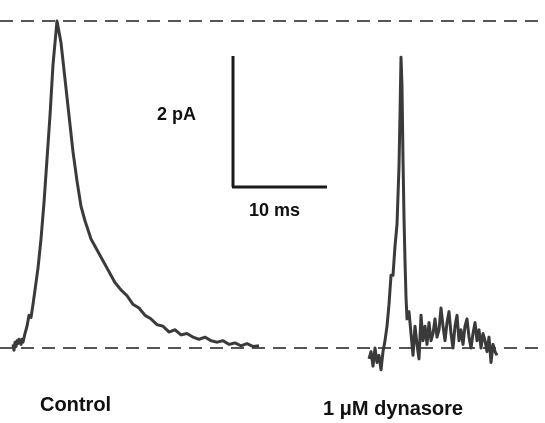 The image size is (545, 423). What do you see at coordinates (393, 409) in the screenshot?
I see `dynasore-label: 1 μM dynasore` at bounding box center [393, 409].